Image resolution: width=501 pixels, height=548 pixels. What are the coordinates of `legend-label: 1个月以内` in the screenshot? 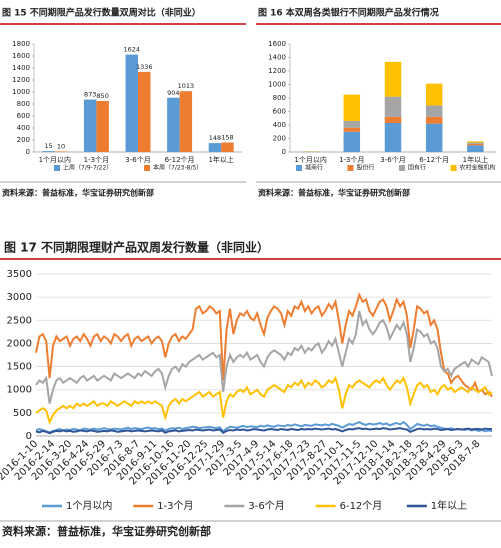 It's located at (89, 505).